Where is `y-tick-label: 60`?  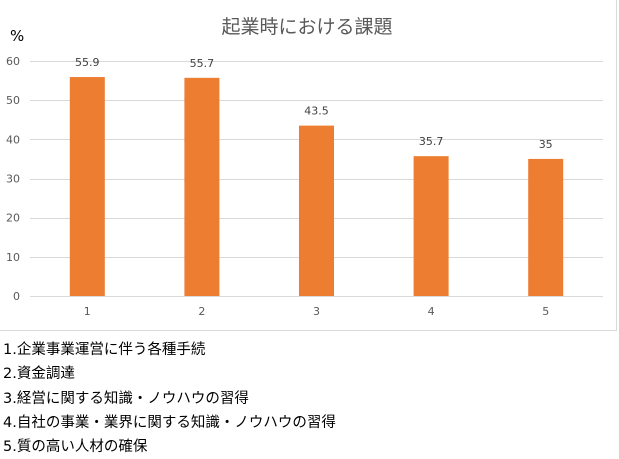
y-tick-label: 60 is located at coordinates (13, 61).